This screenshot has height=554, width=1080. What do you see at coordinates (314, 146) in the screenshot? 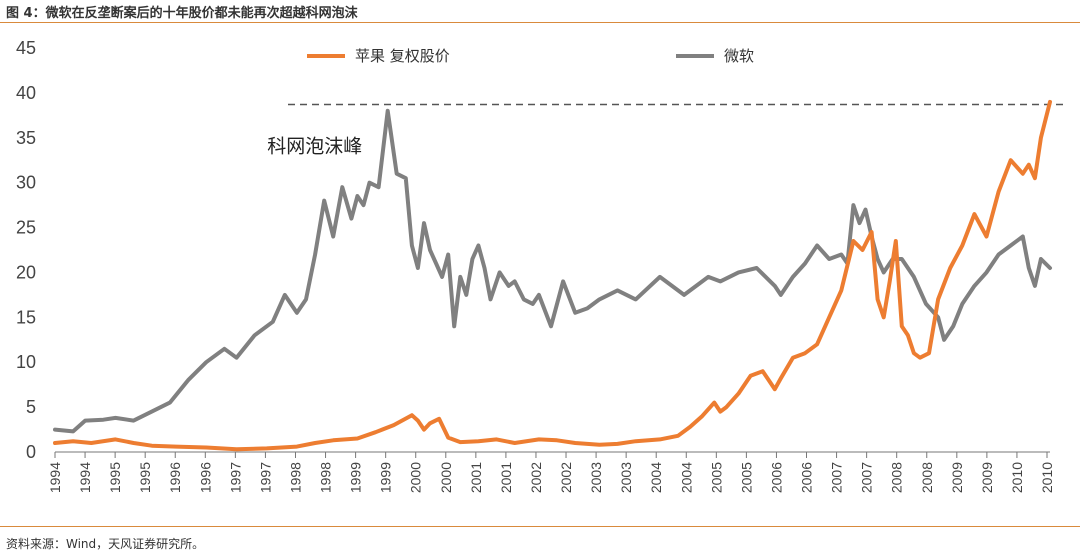
I see `bubble-peak-annotation: 科网泡沫峰` at bounding box center [314, 146].